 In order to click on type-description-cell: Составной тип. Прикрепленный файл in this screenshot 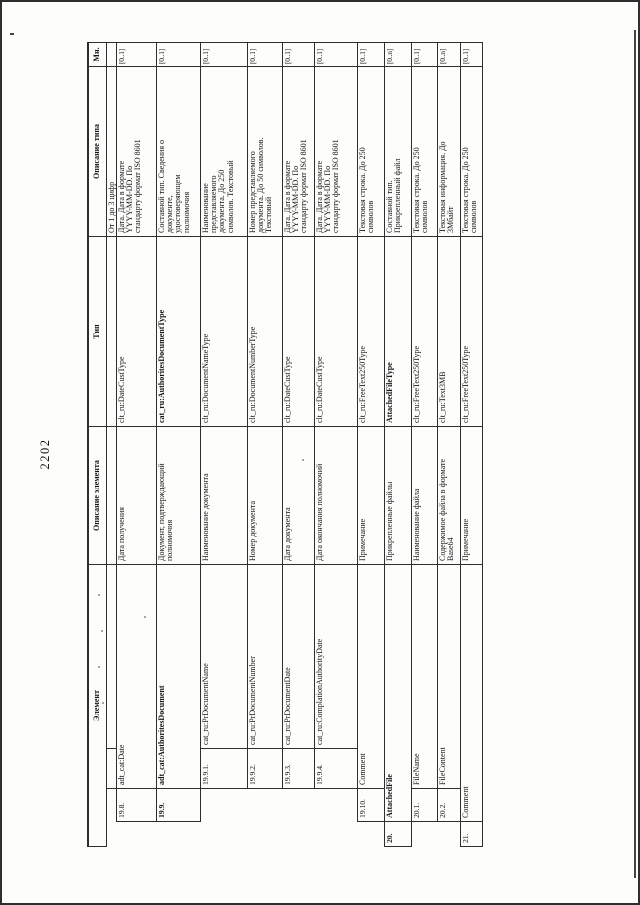, I will do `click(398, 151)`.